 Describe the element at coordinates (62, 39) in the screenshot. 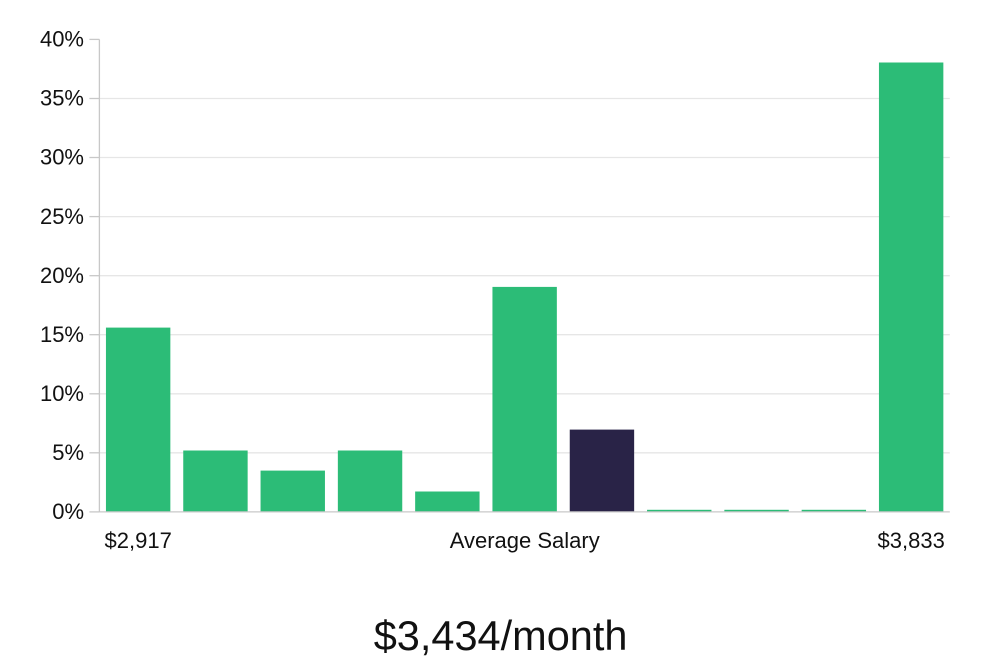

I see `svg-text: 40%` at that location.